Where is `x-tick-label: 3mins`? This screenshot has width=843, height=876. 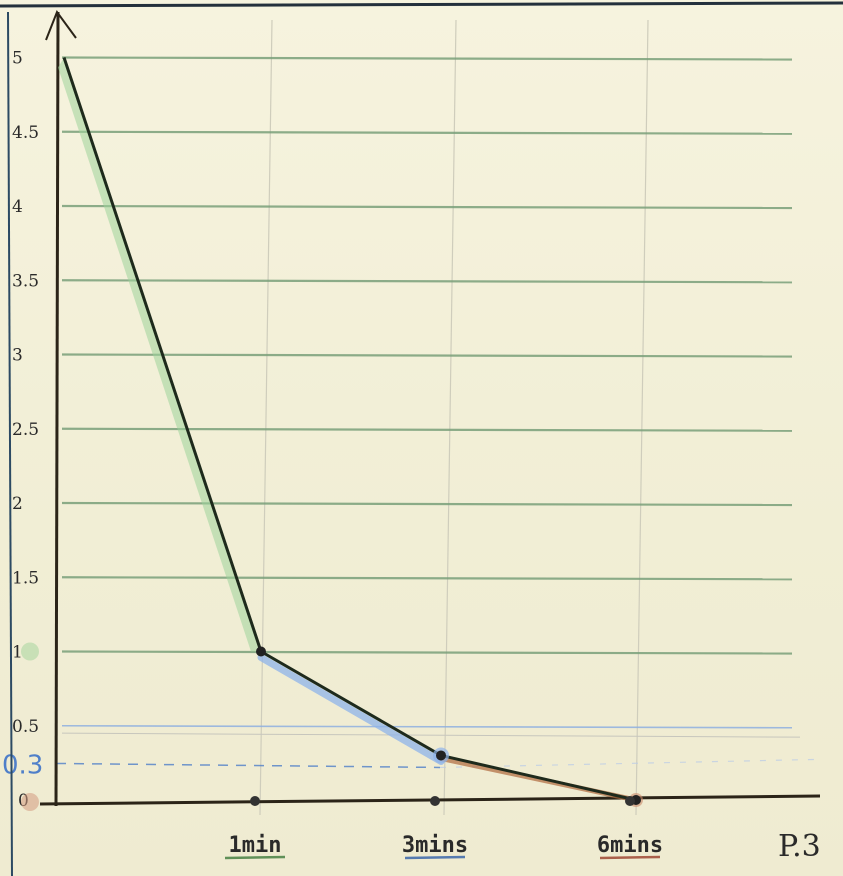
x-tick-label: 3mins is located at coordinates (435, 845).